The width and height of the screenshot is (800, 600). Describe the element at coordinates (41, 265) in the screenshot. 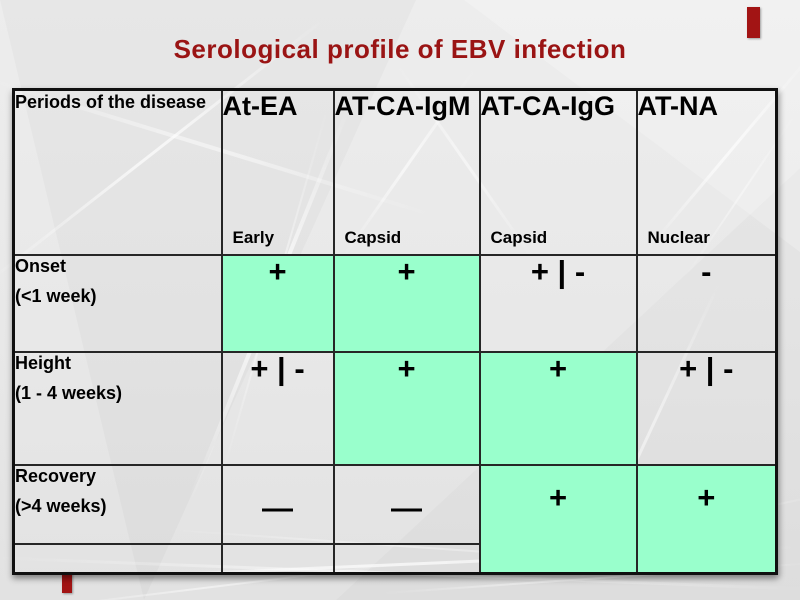

I see `period-name: Onset` at that location.